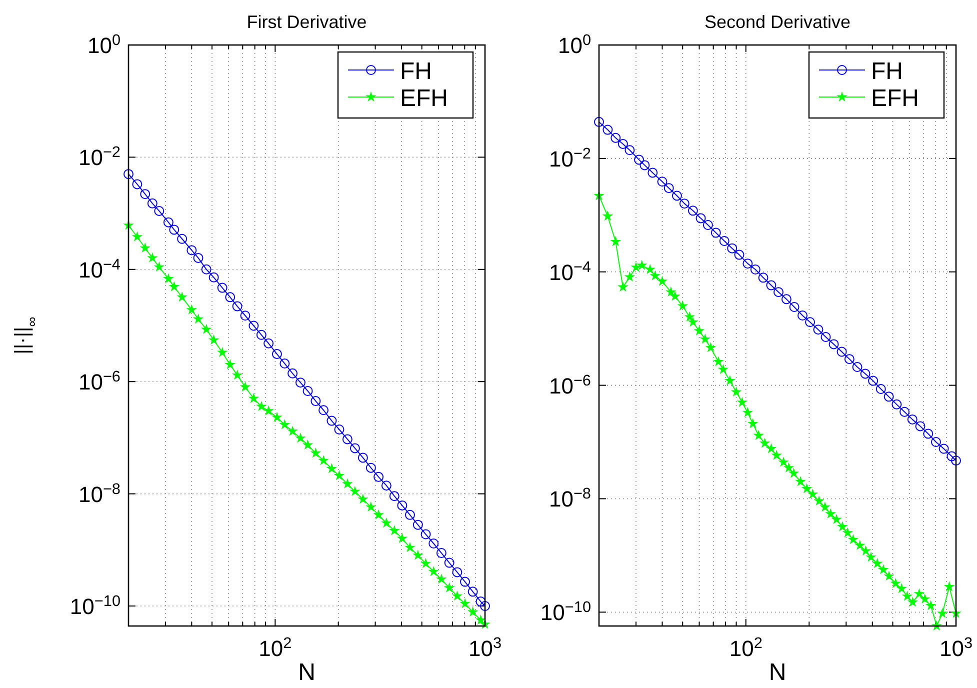 The width and height of the screenshot is (977, 688). Describe the element at coordinates (777, 672) in the screenshot. I see `x-axis-title: N` at that location.